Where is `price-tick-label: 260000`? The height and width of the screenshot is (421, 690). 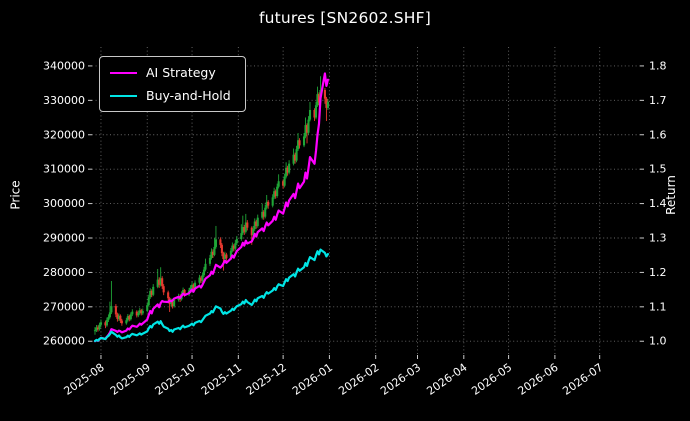 price-tick-label: 260000 is located at coordinates (64, 341).